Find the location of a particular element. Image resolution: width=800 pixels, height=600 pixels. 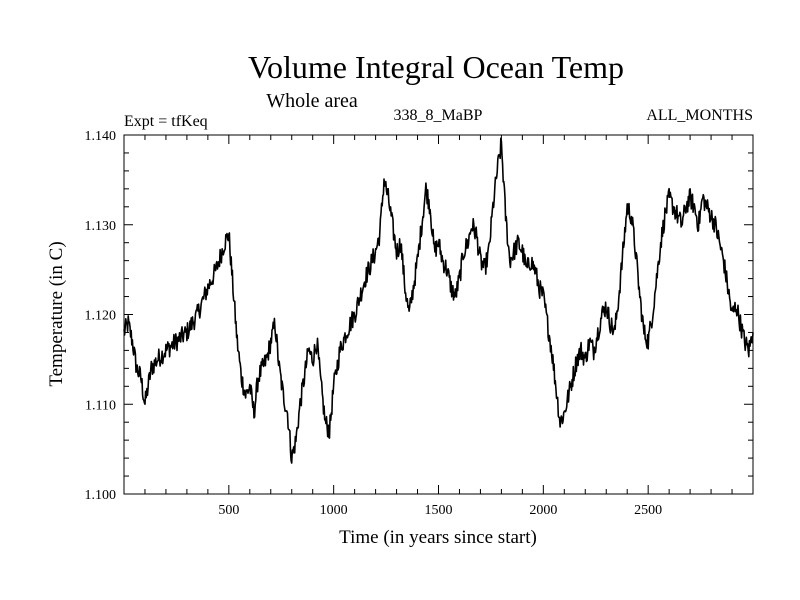

y-tick-label: 1.120 is located at coordinates (101, 316).